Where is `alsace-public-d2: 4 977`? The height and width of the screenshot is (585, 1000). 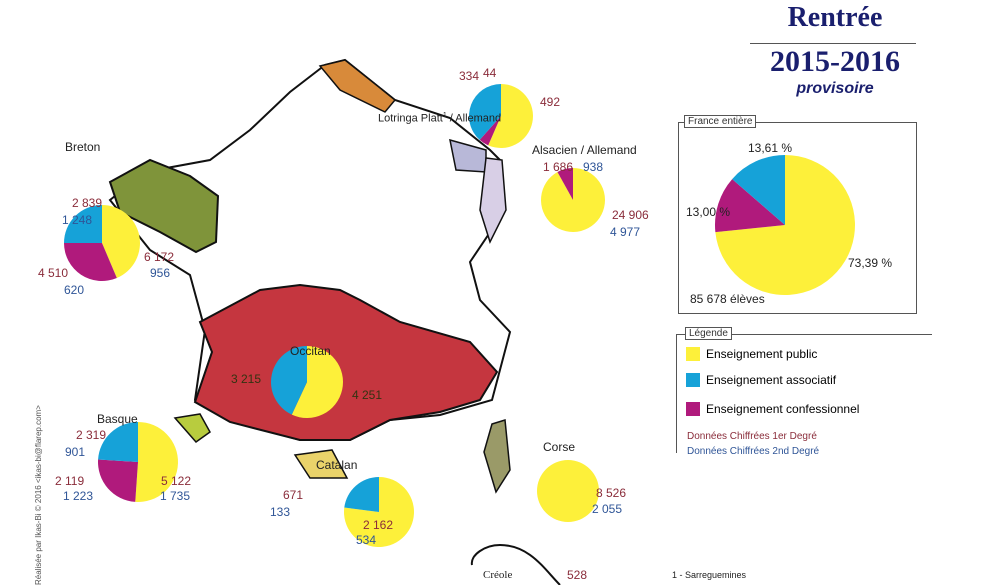
alsace-public-d2: 4 977 is located at coordinates (625, 232).